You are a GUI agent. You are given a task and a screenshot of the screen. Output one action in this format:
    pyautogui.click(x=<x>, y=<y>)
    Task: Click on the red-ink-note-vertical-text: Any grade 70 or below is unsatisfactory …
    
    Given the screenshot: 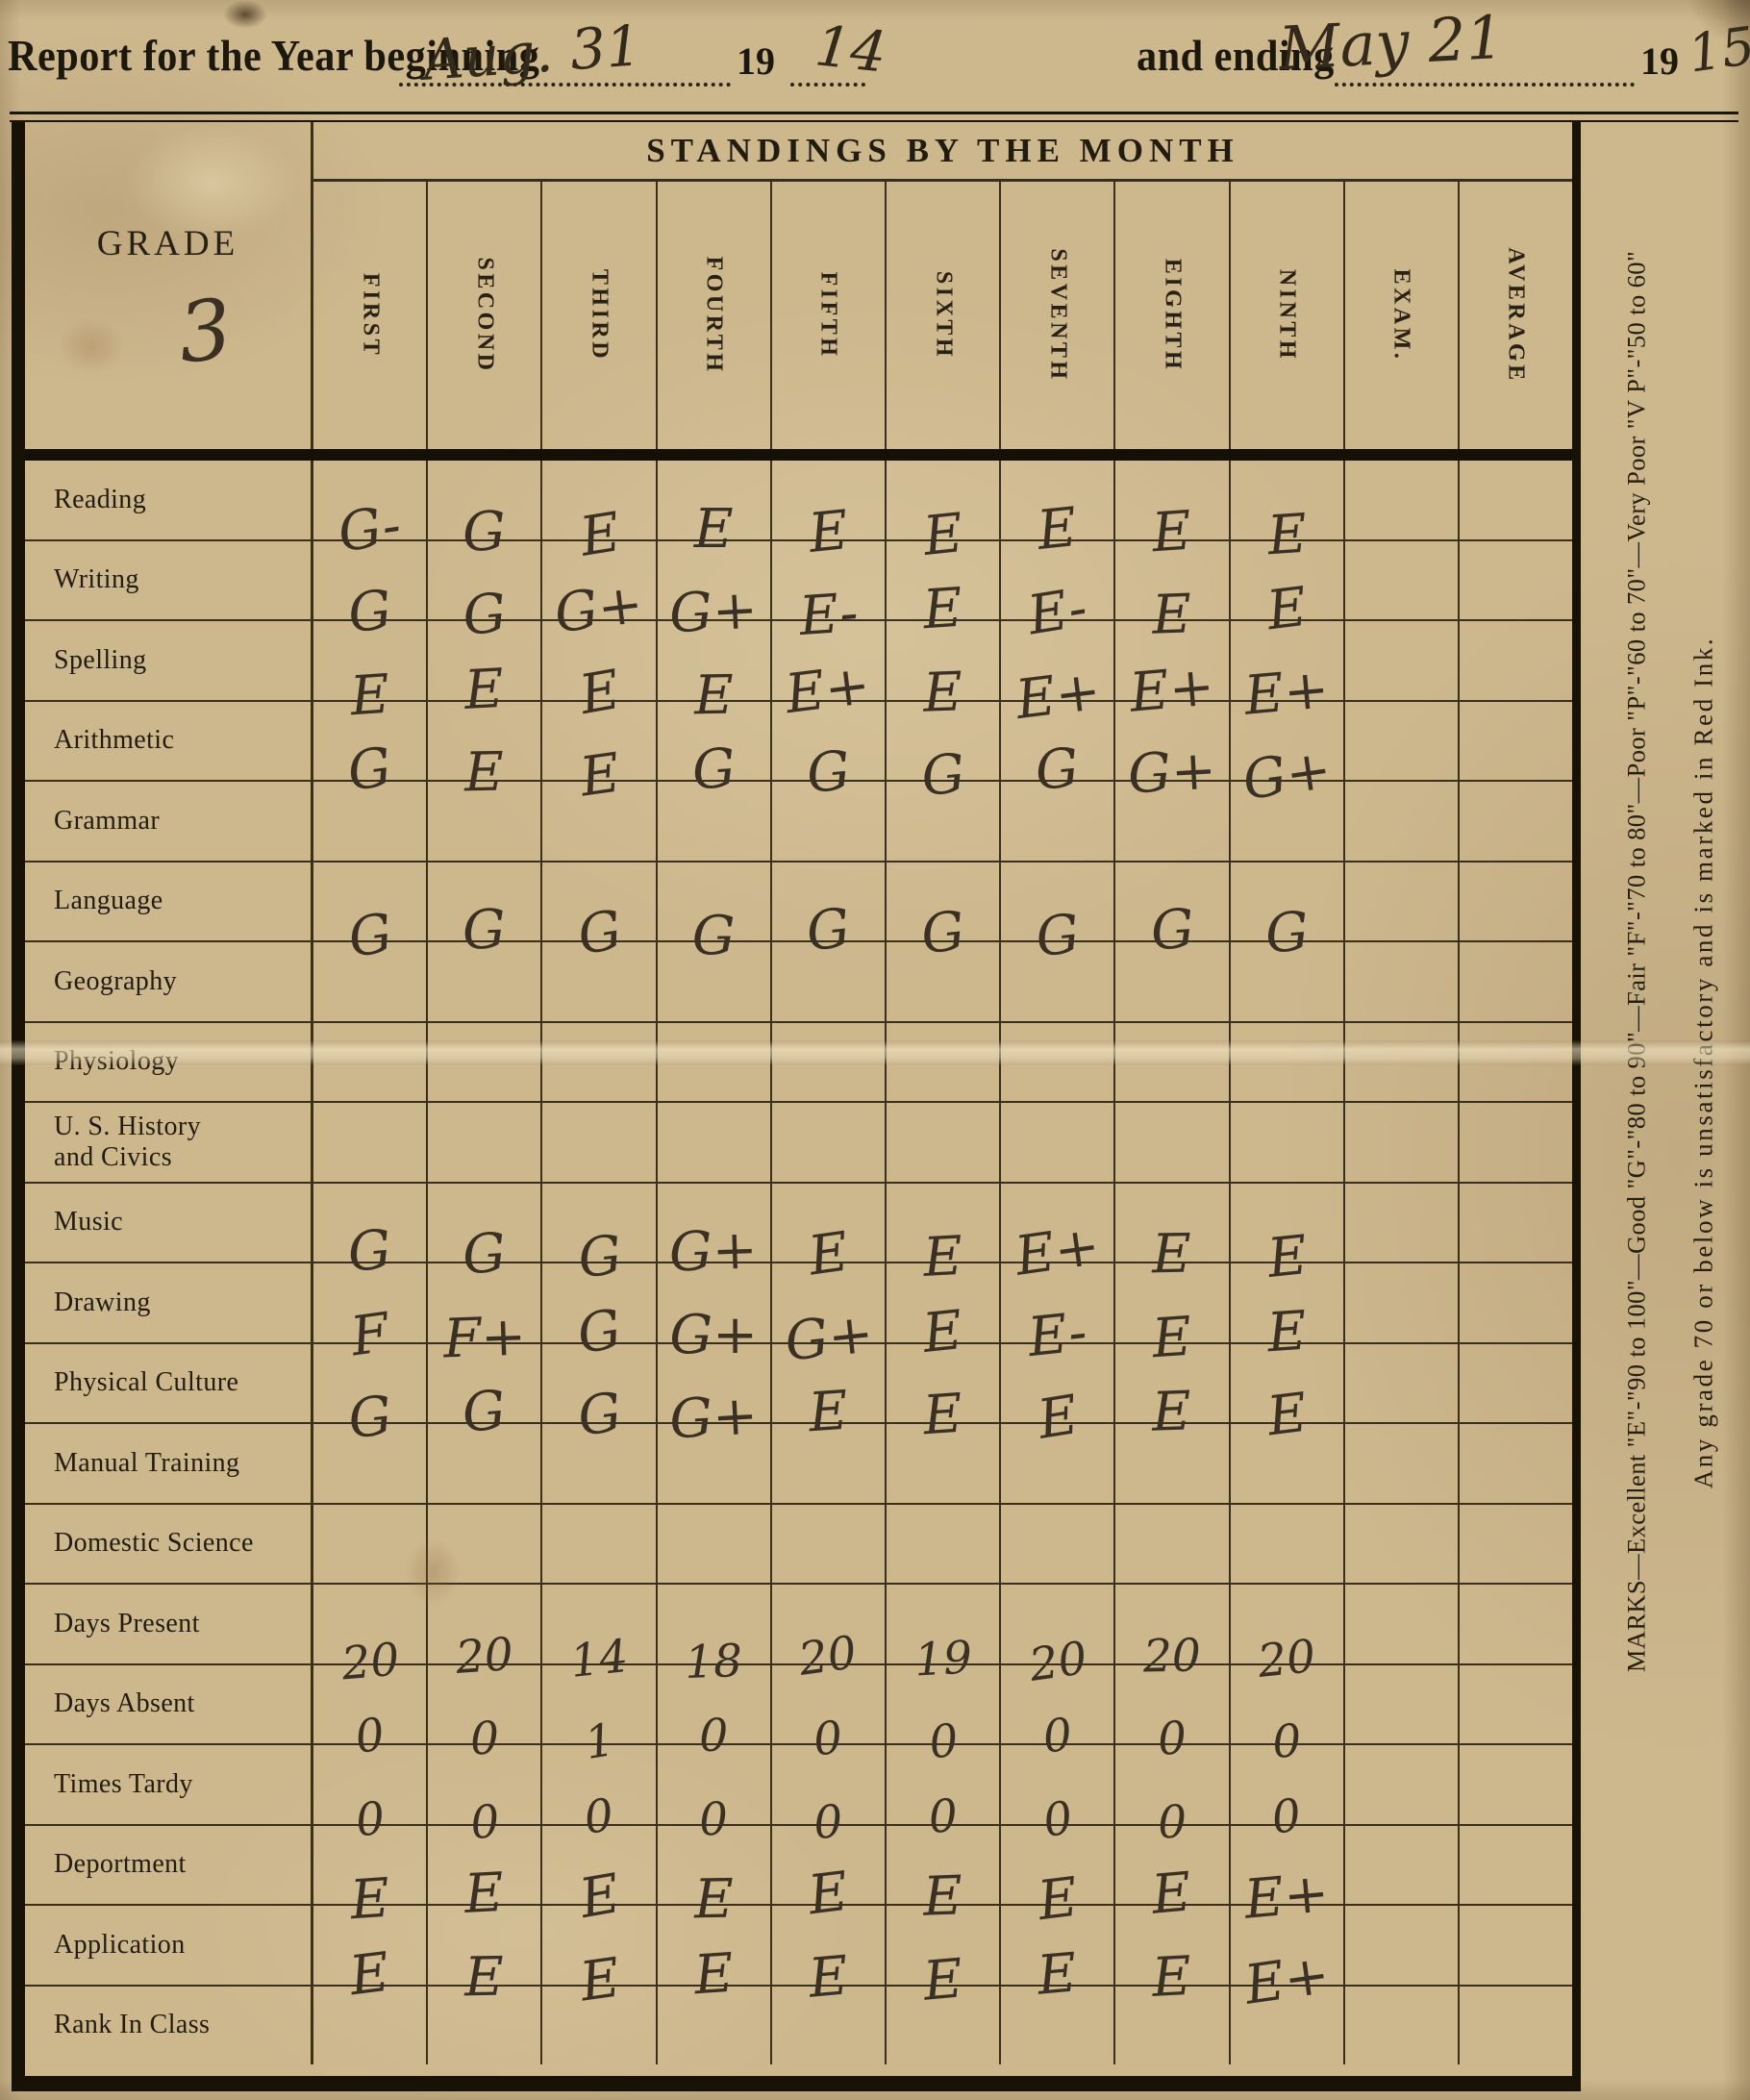 What is the action you would take?
    pyautogui.click(x=1703, y=1062)
    